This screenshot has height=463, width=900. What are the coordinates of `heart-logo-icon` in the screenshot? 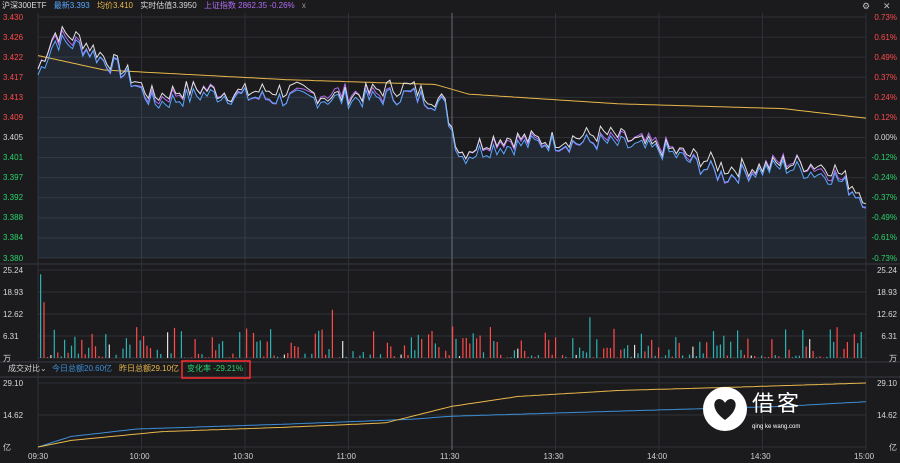 It's located at (725, 409).